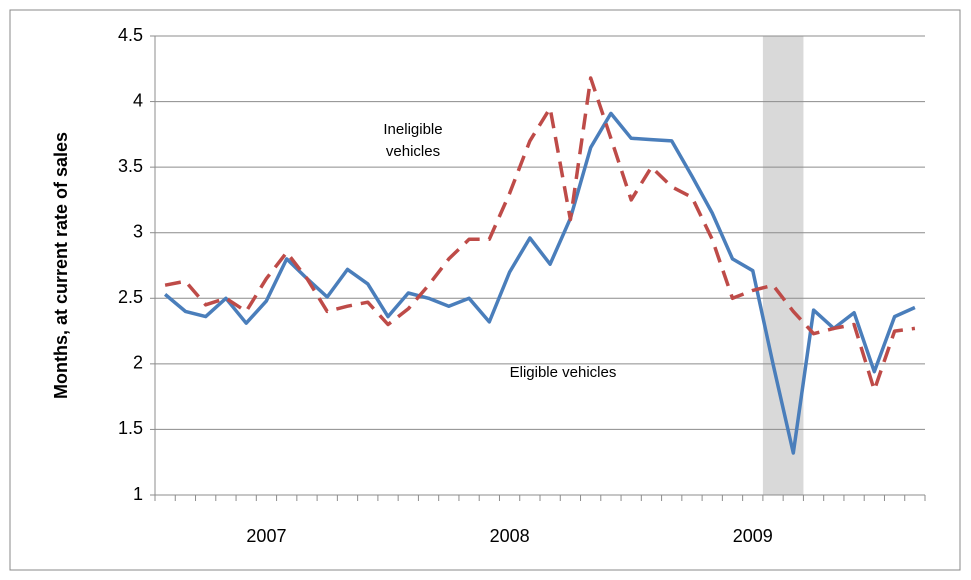 This screenshot has height=580, width=971. Describe the element at coordinates (130, 297) in the screenshot. I see `y-tick-label: 2.5` at that location.